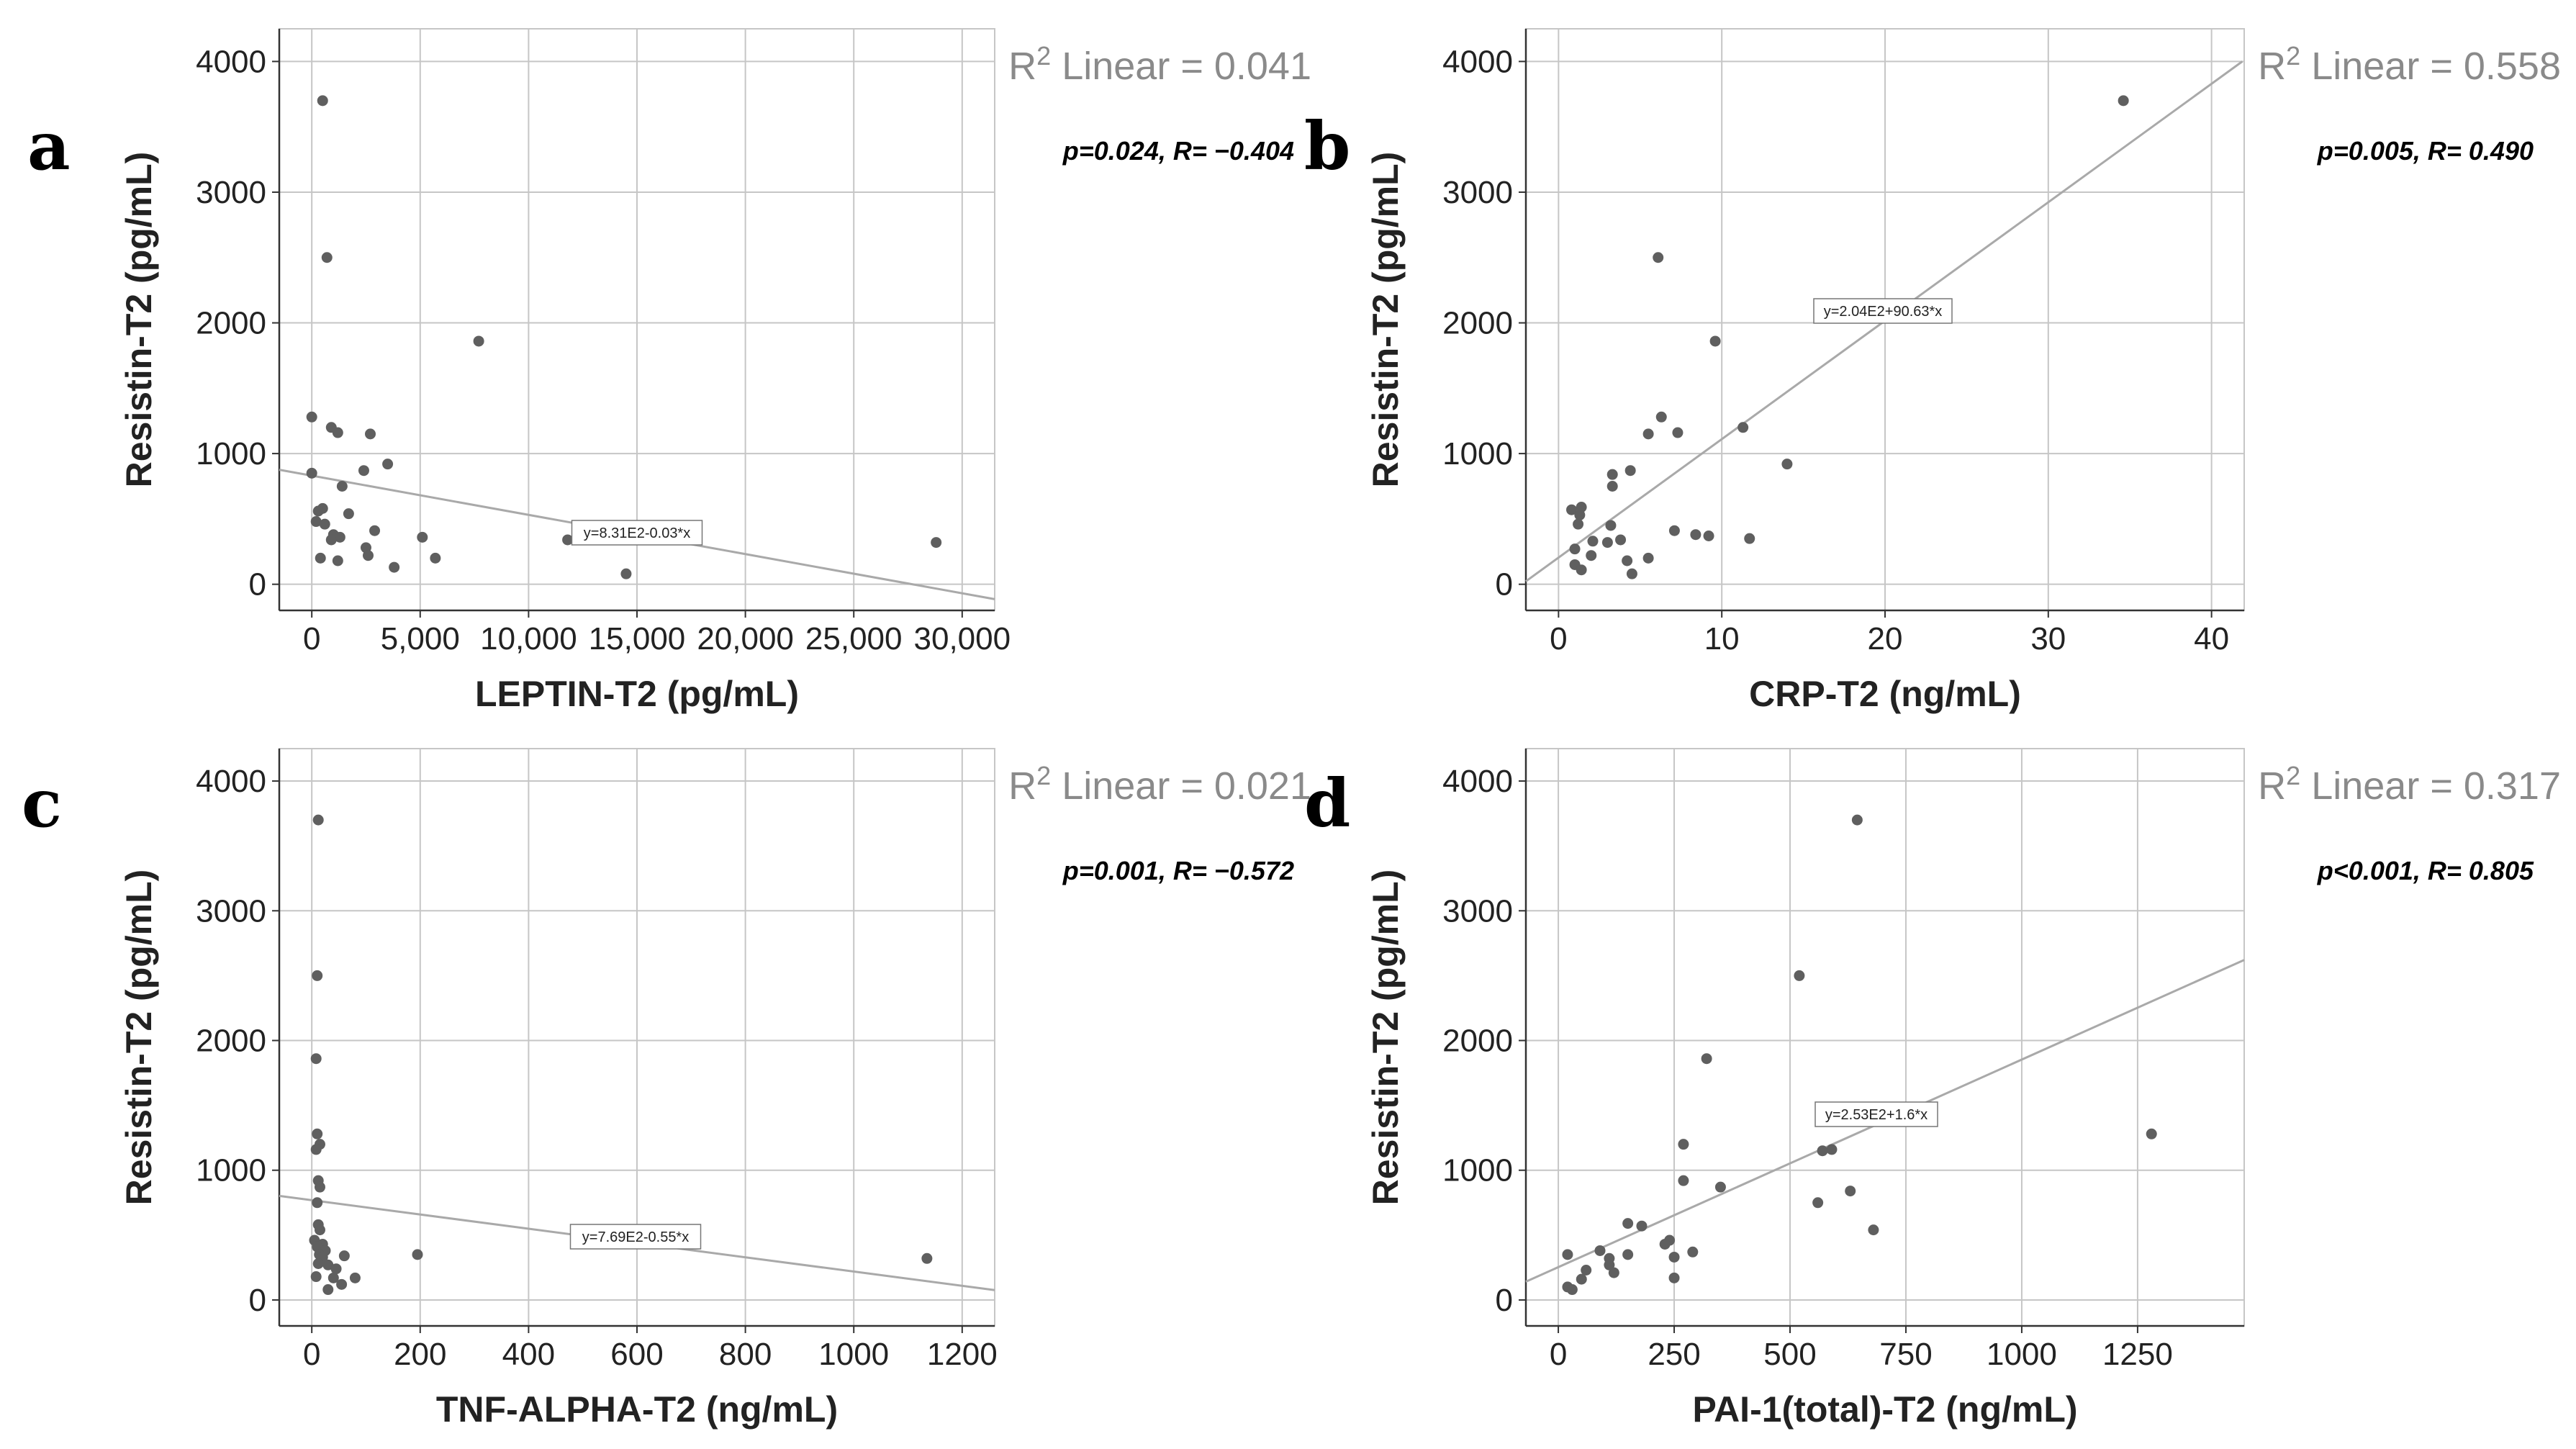 The height and width of the screenshot is (1449, 2576). I want to click on x-tick-label: 40, so click(2211, 638).